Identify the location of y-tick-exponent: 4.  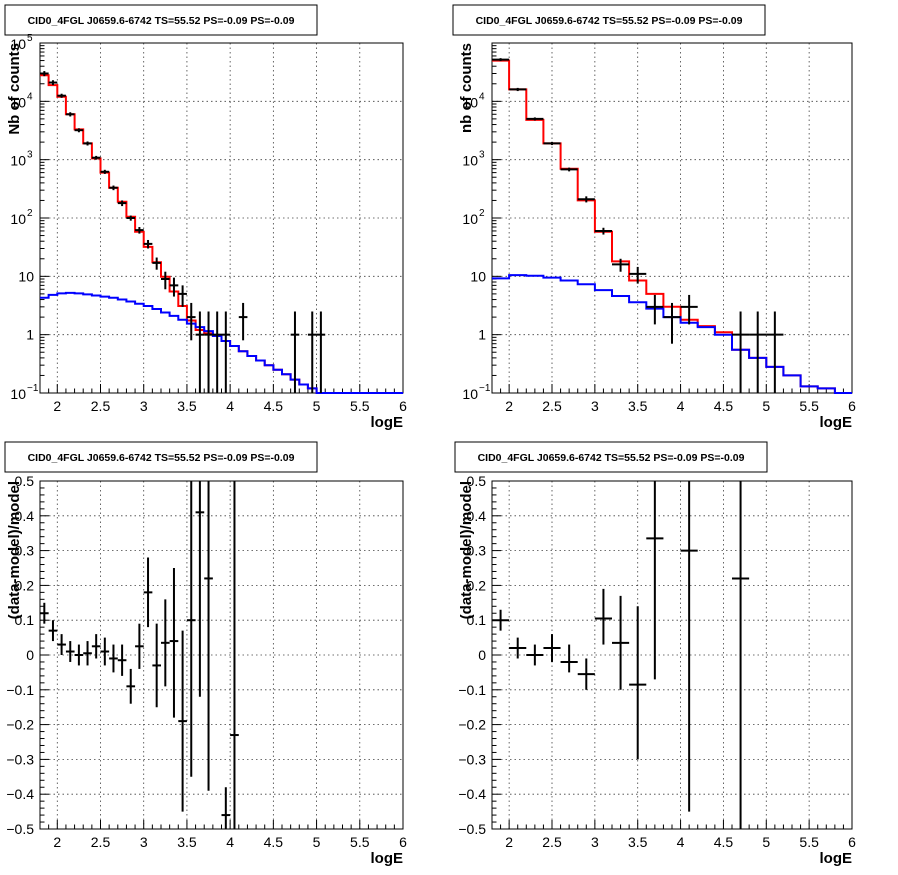
(30, 96).